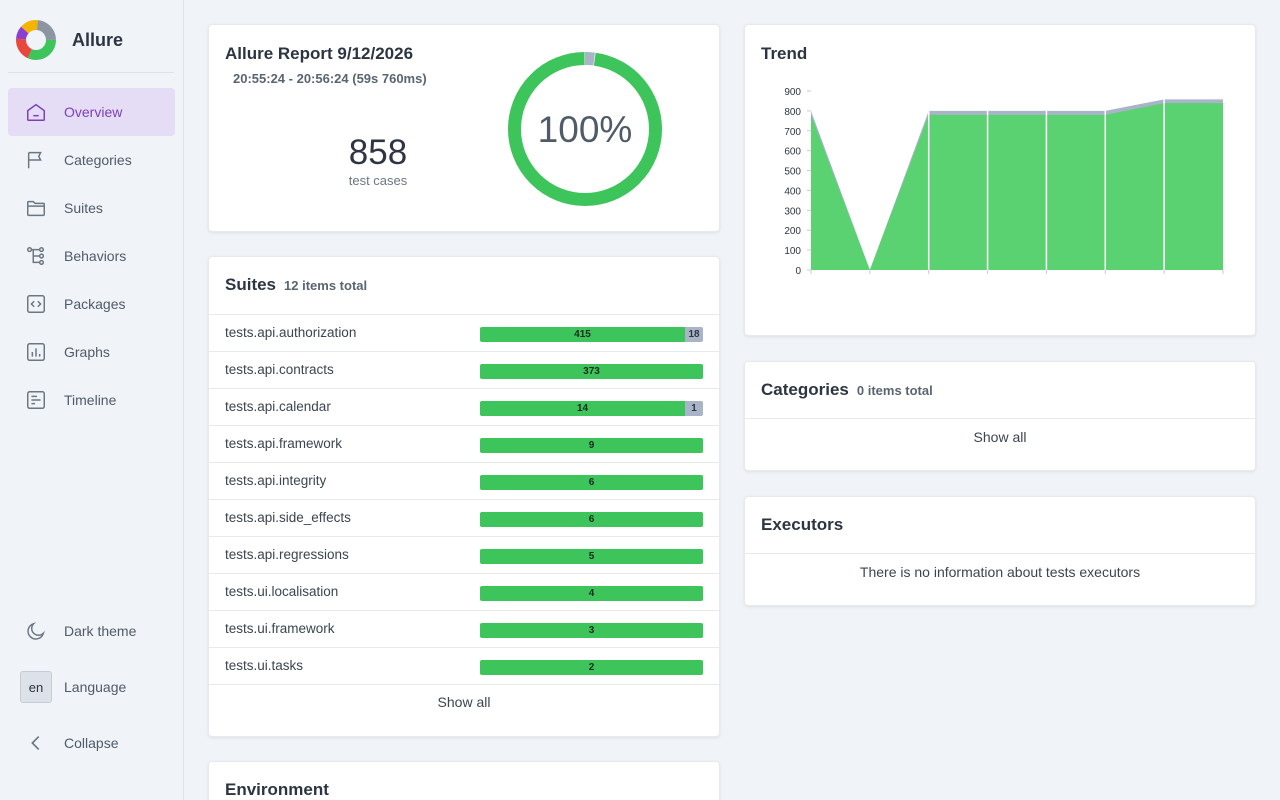 Image resolution: width=1280 pixels, height=800 pixels. I want to click on suite-status-bar: 4, so click(591, 593).